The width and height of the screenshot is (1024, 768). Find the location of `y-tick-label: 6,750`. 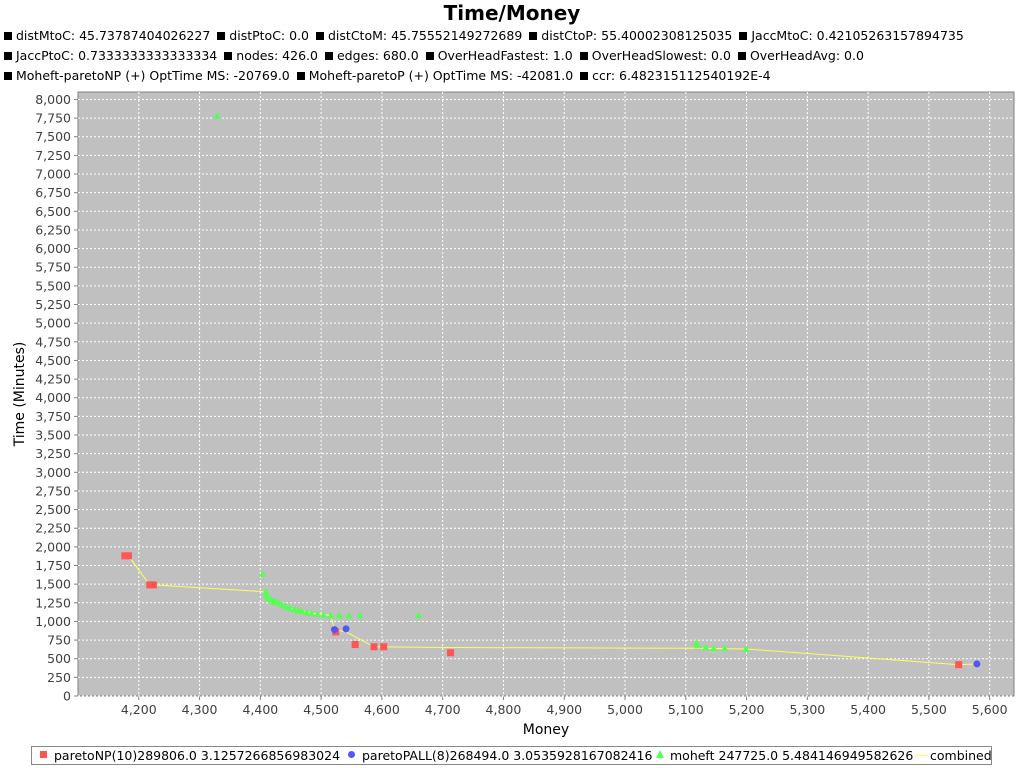

y-tick-label: 6,750 is located at coordinates (53, 192).